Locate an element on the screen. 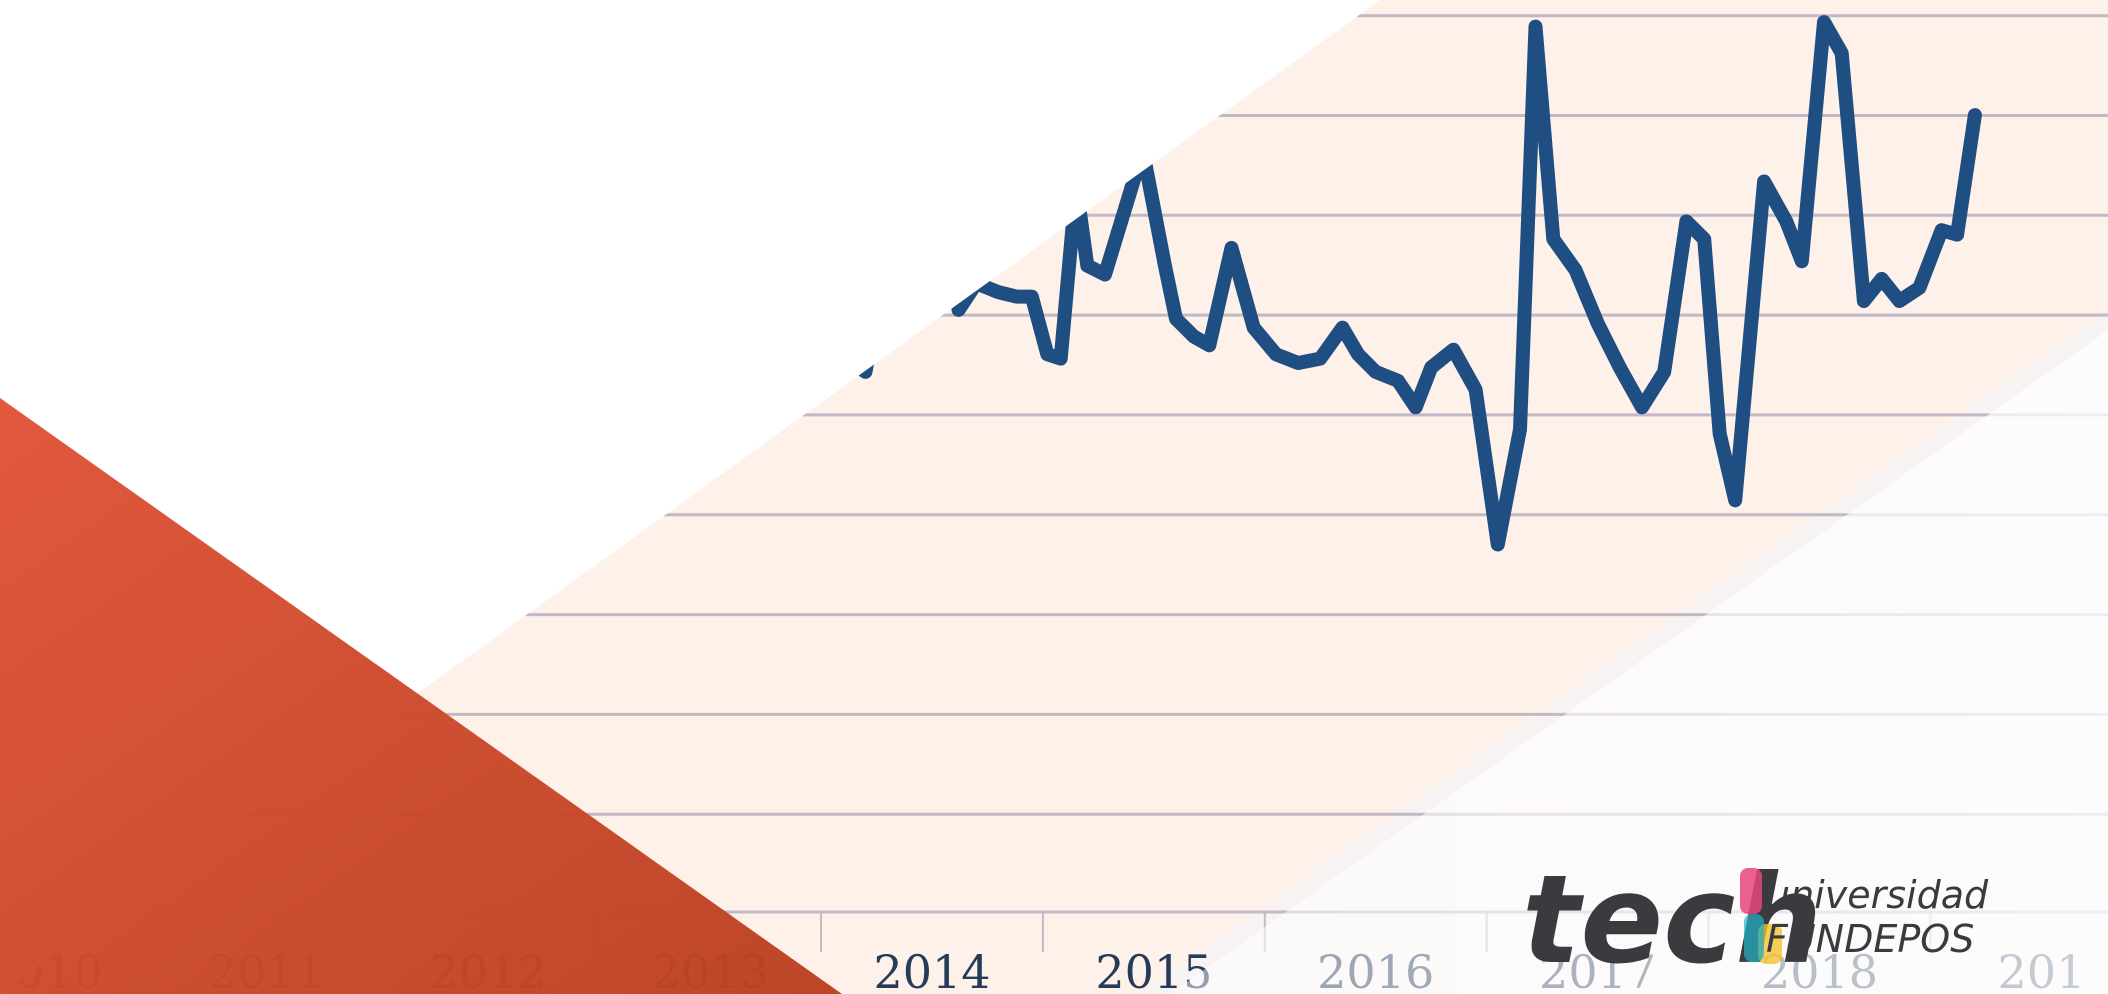 The width and height of the screenshot is (2108, 994). logo-line-fundepos: FUNDEPOS is located at coordinates (1870, 939).